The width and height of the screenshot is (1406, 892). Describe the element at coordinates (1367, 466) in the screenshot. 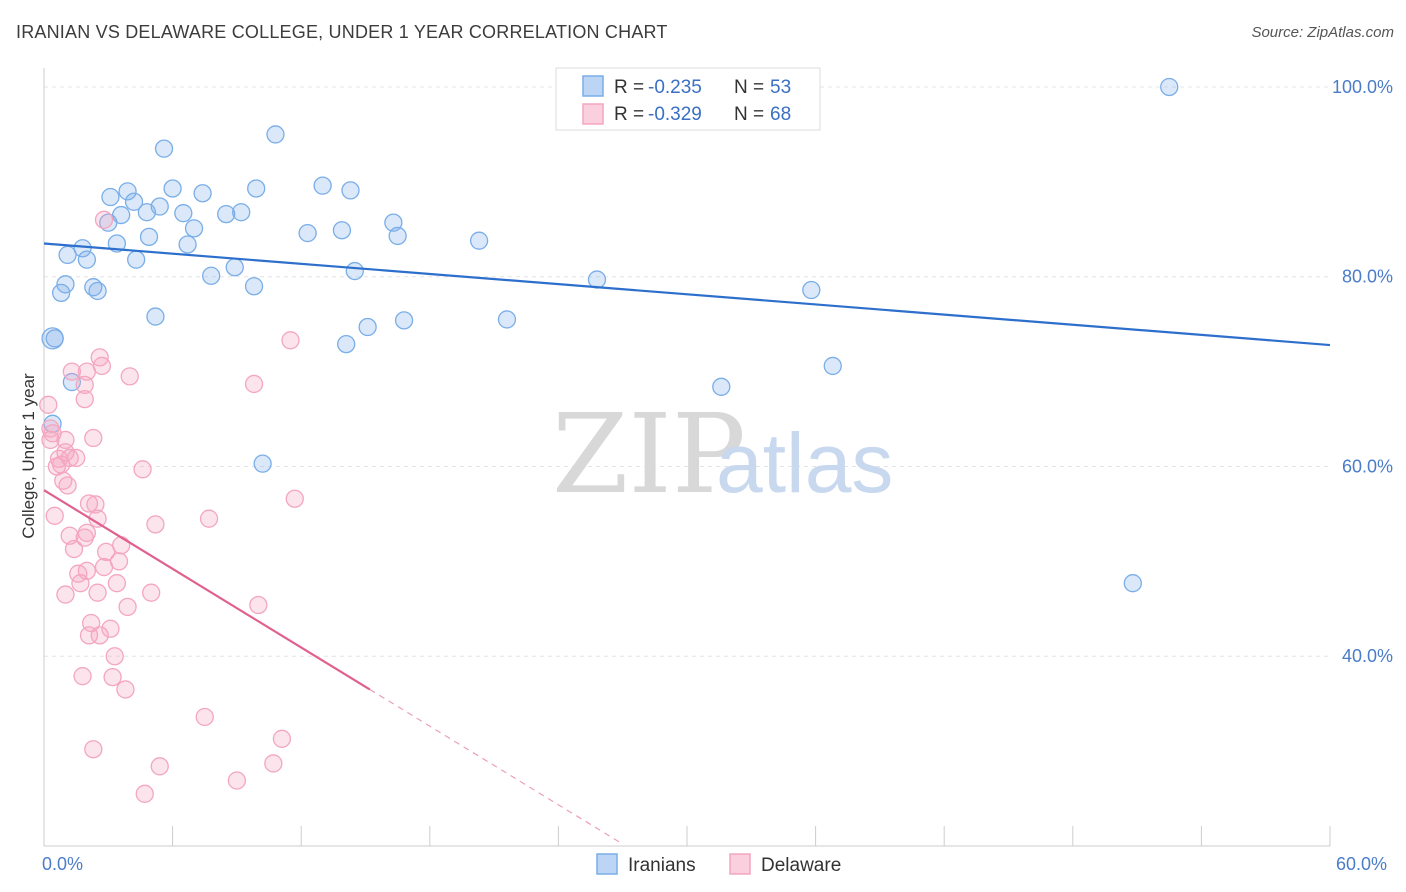

I see `y-tick-label: 60.0%` at that location.